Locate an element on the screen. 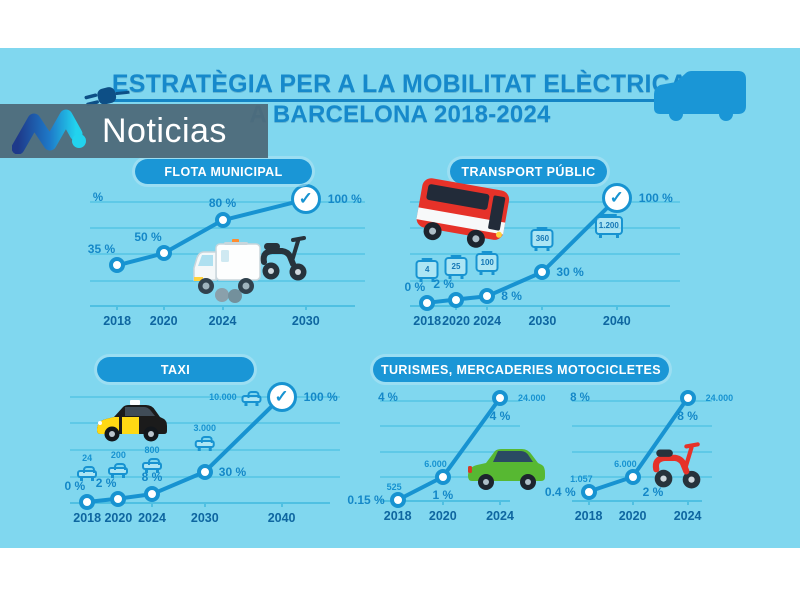 This screenshot has width=800, height=600. bus-count-icon: 4 is located at coordinates (427, 269).